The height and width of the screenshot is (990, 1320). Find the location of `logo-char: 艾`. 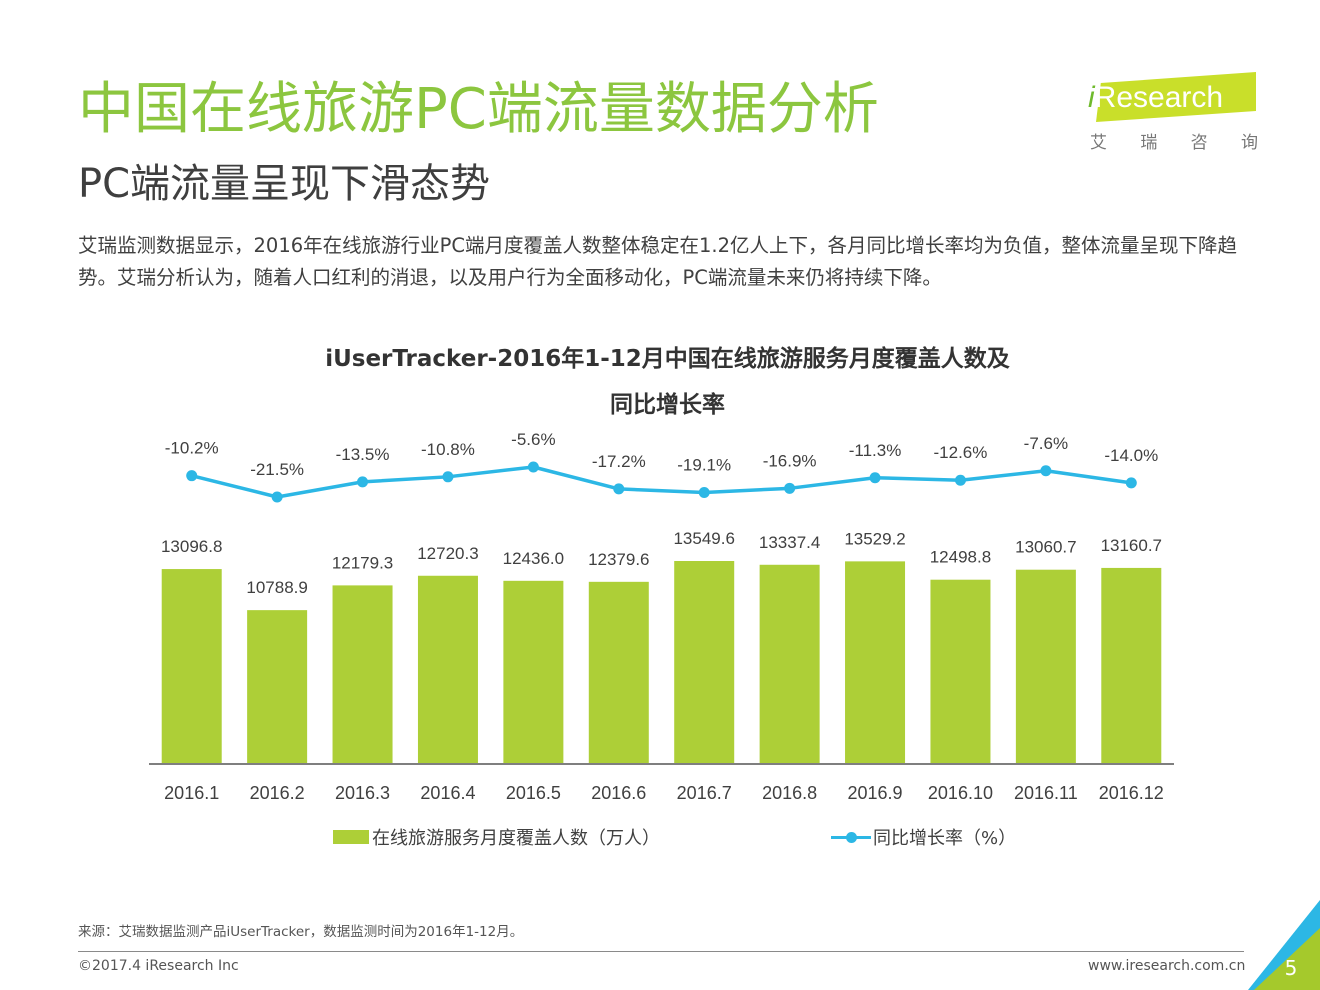

logo-char: 艾 is located at coordinates (1098, 143).